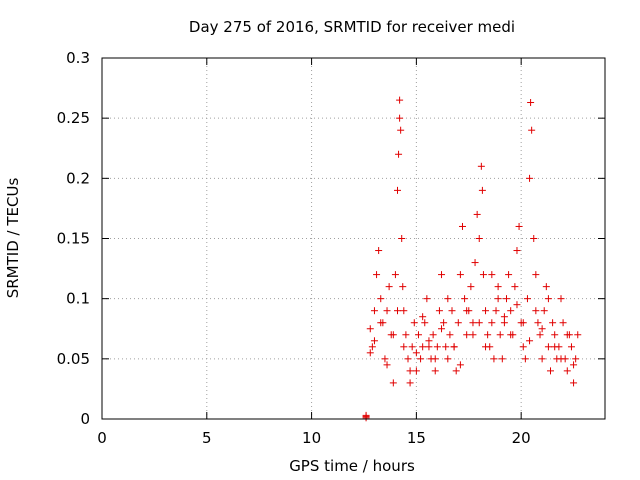  Describe the element at coordinates (78, 299) in the screenshot. I see `y-tick-label: 0.1` at that location.